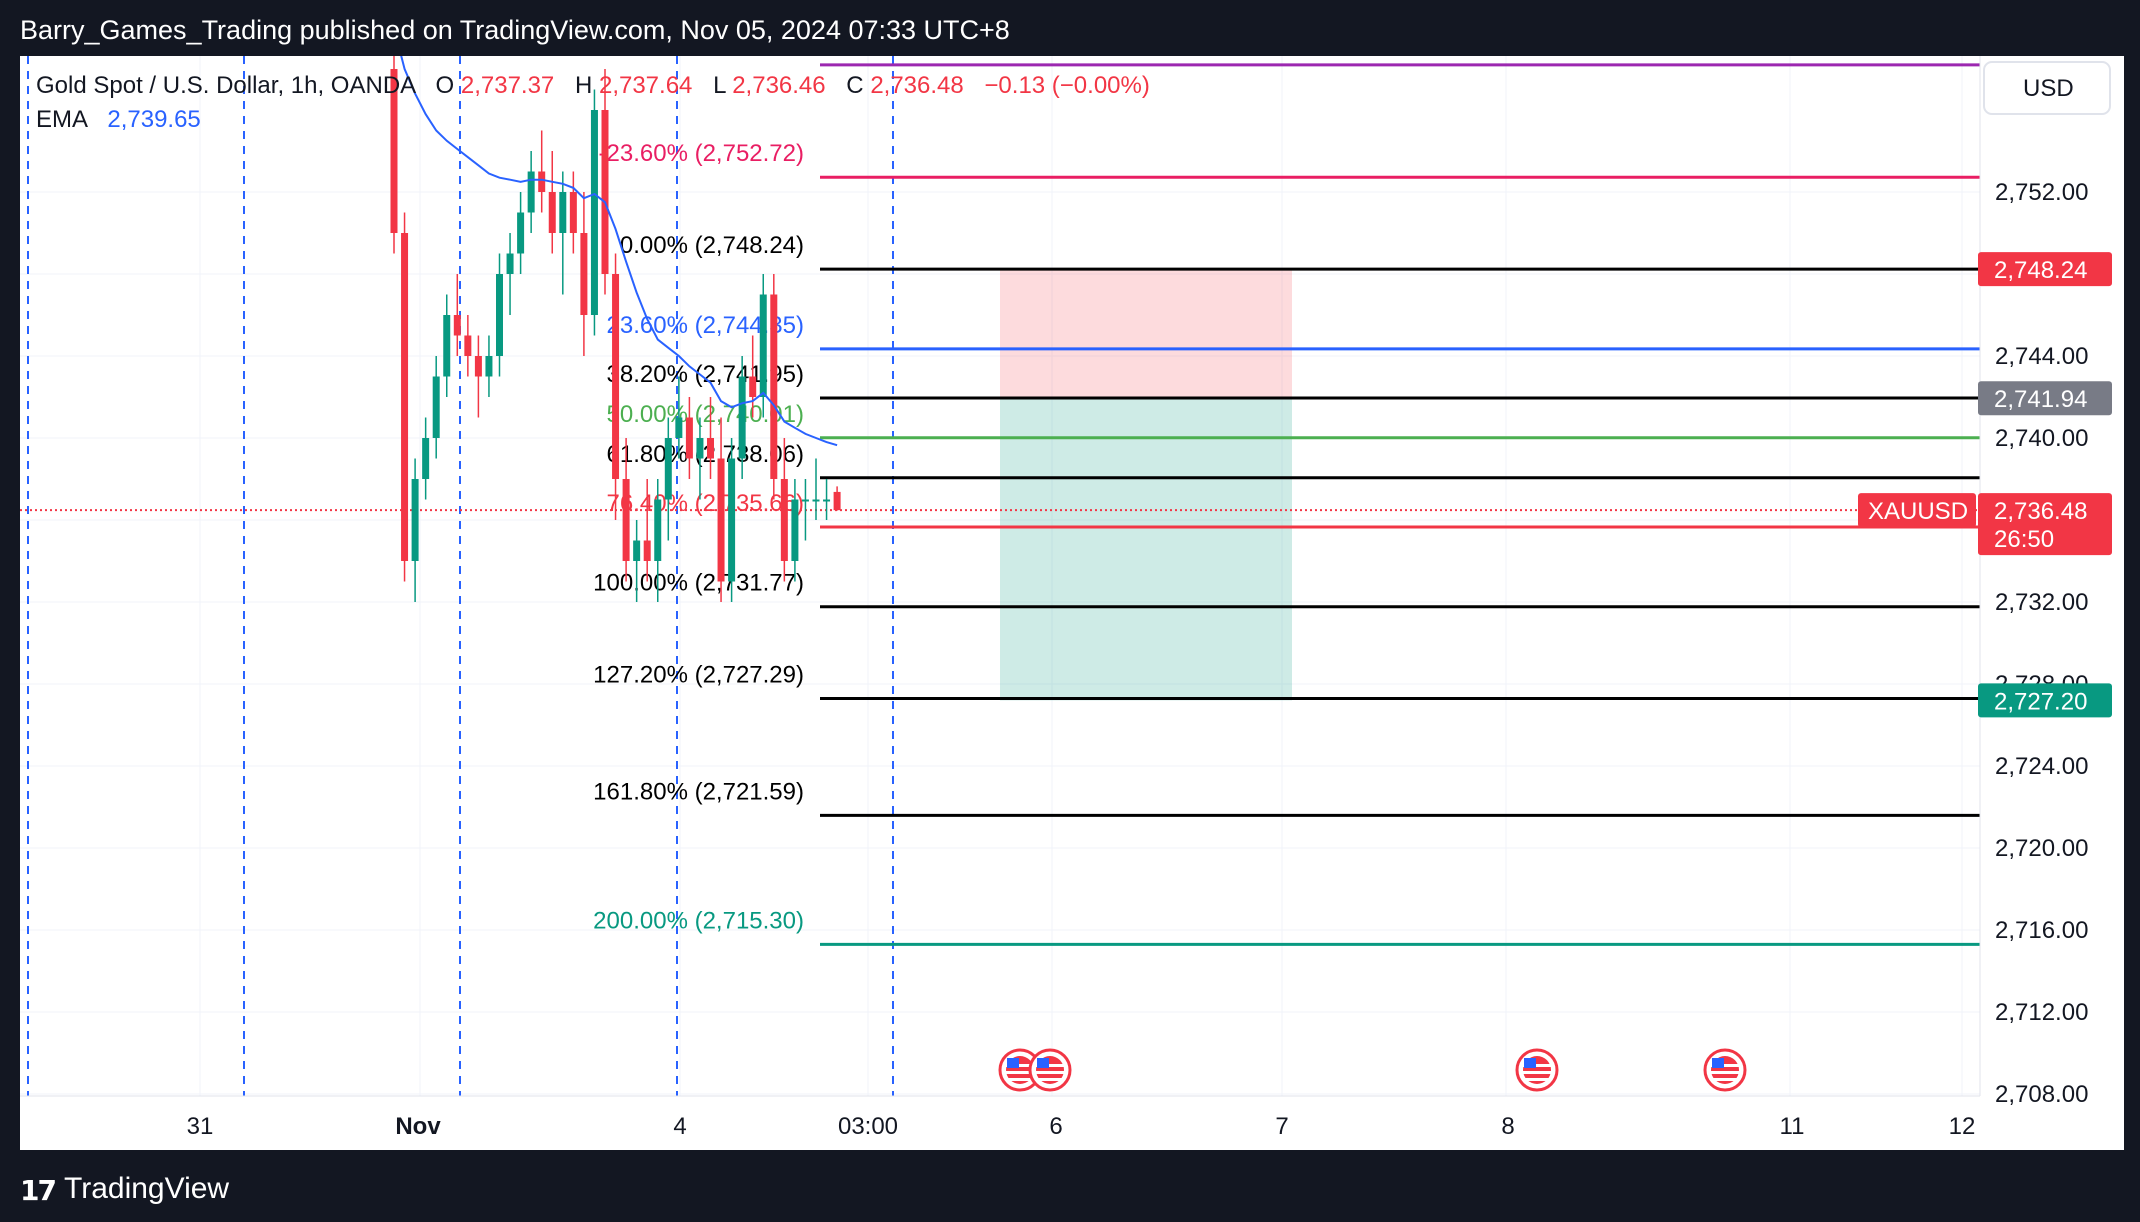 The image size is (2140, 1222). What do you see at coordinates (507, 85) in the screenshot?
I see `open-value: 2,737.37` at bounding box center [507, 85].